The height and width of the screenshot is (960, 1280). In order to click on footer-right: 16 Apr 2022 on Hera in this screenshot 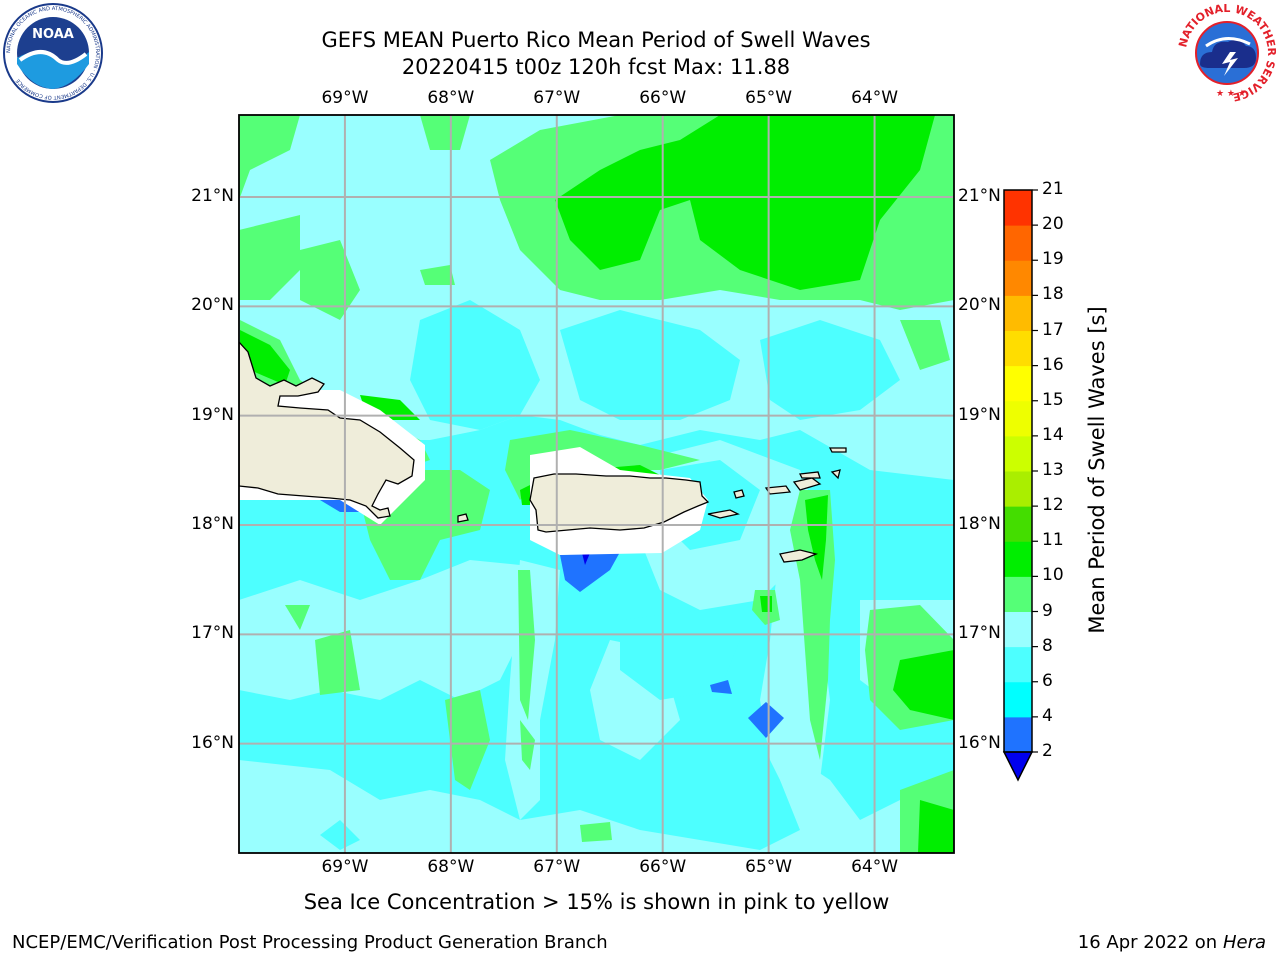, I will do `click(1172, 942)`.